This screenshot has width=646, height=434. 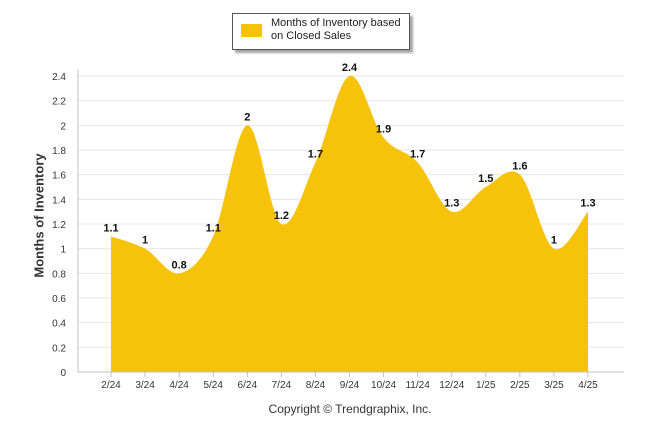 What do you see at coordinates (350, 409) in the screenshot?
I see `copyright-footer: Copyright © Trendgraphix, Inc.` at bounding box center [350, 409].